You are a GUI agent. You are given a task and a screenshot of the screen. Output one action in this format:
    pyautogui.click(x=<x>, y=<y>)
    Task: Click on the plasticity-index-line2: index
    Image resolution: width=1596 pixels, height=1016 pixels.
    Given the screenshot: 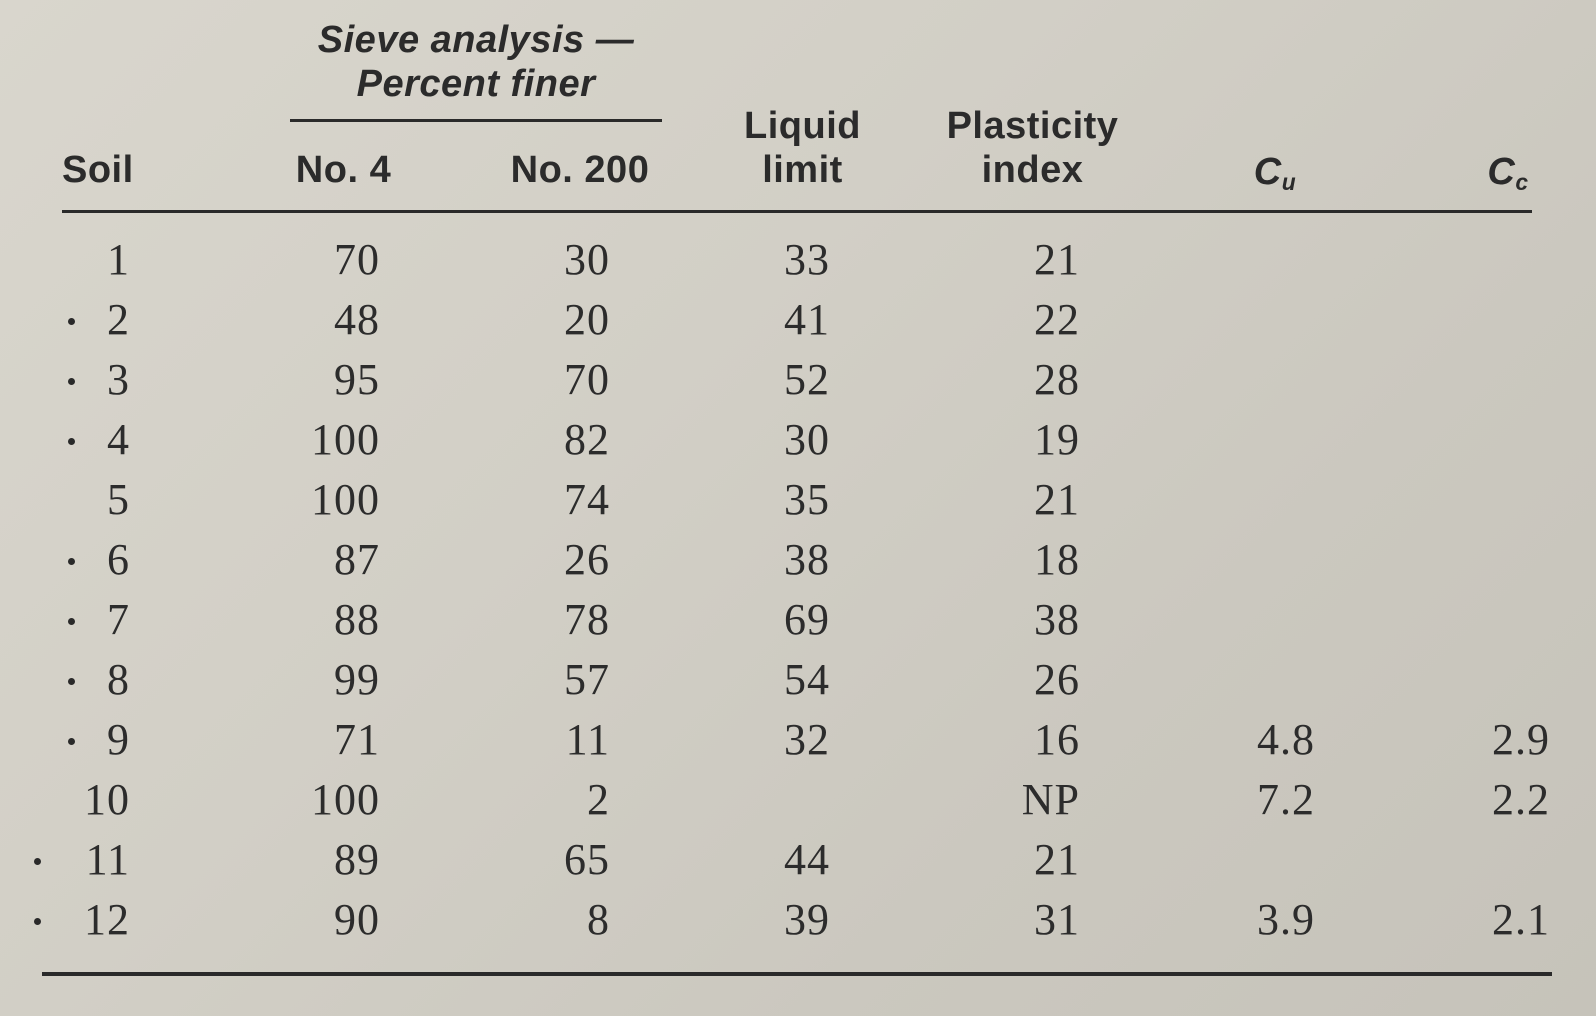 What is the action you would take?
    pyautogui.click(x=1032, y=170)
    